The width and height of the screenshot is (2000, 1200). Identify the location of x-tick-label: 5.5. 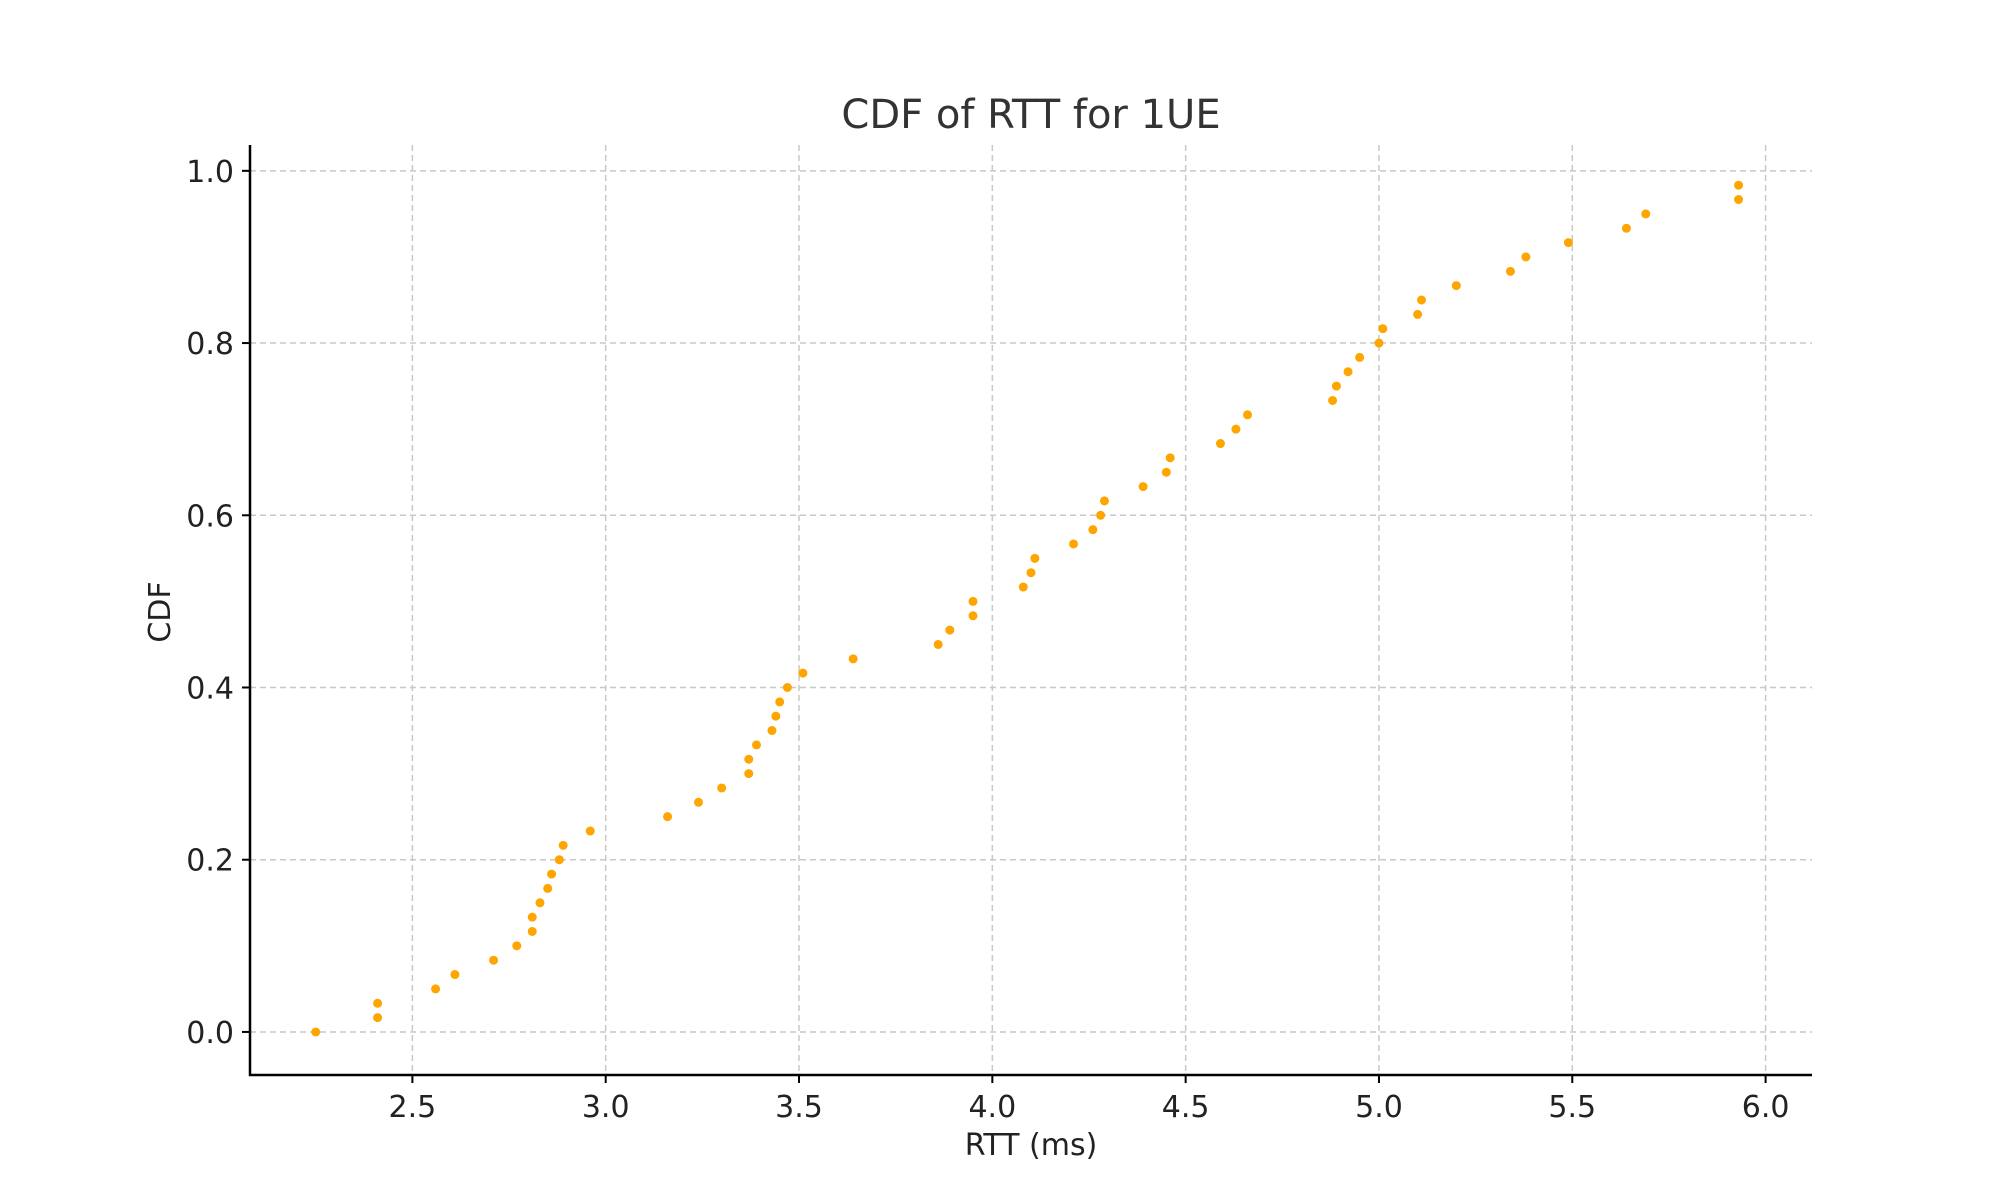
(1572, 1107).